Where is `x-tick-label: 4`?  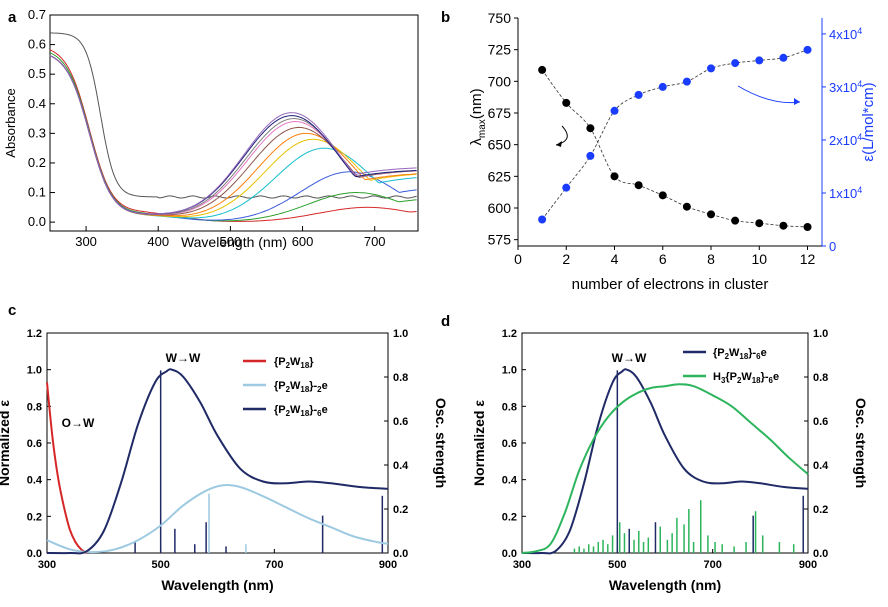
x-tick-label: 4 is located at coordinates (615, 259).